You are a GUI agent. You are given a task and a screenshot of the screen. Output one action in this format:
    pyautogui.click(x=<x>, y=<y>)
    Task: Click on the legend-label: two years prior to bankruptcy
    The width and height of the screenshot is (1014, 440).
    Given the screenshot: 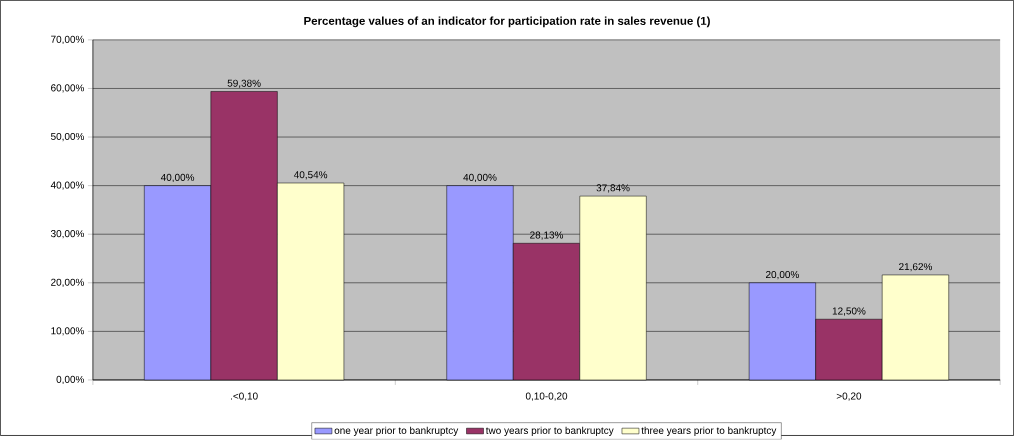 What is the action you would take?
    pyautogui.click(x=549, y=431)
    